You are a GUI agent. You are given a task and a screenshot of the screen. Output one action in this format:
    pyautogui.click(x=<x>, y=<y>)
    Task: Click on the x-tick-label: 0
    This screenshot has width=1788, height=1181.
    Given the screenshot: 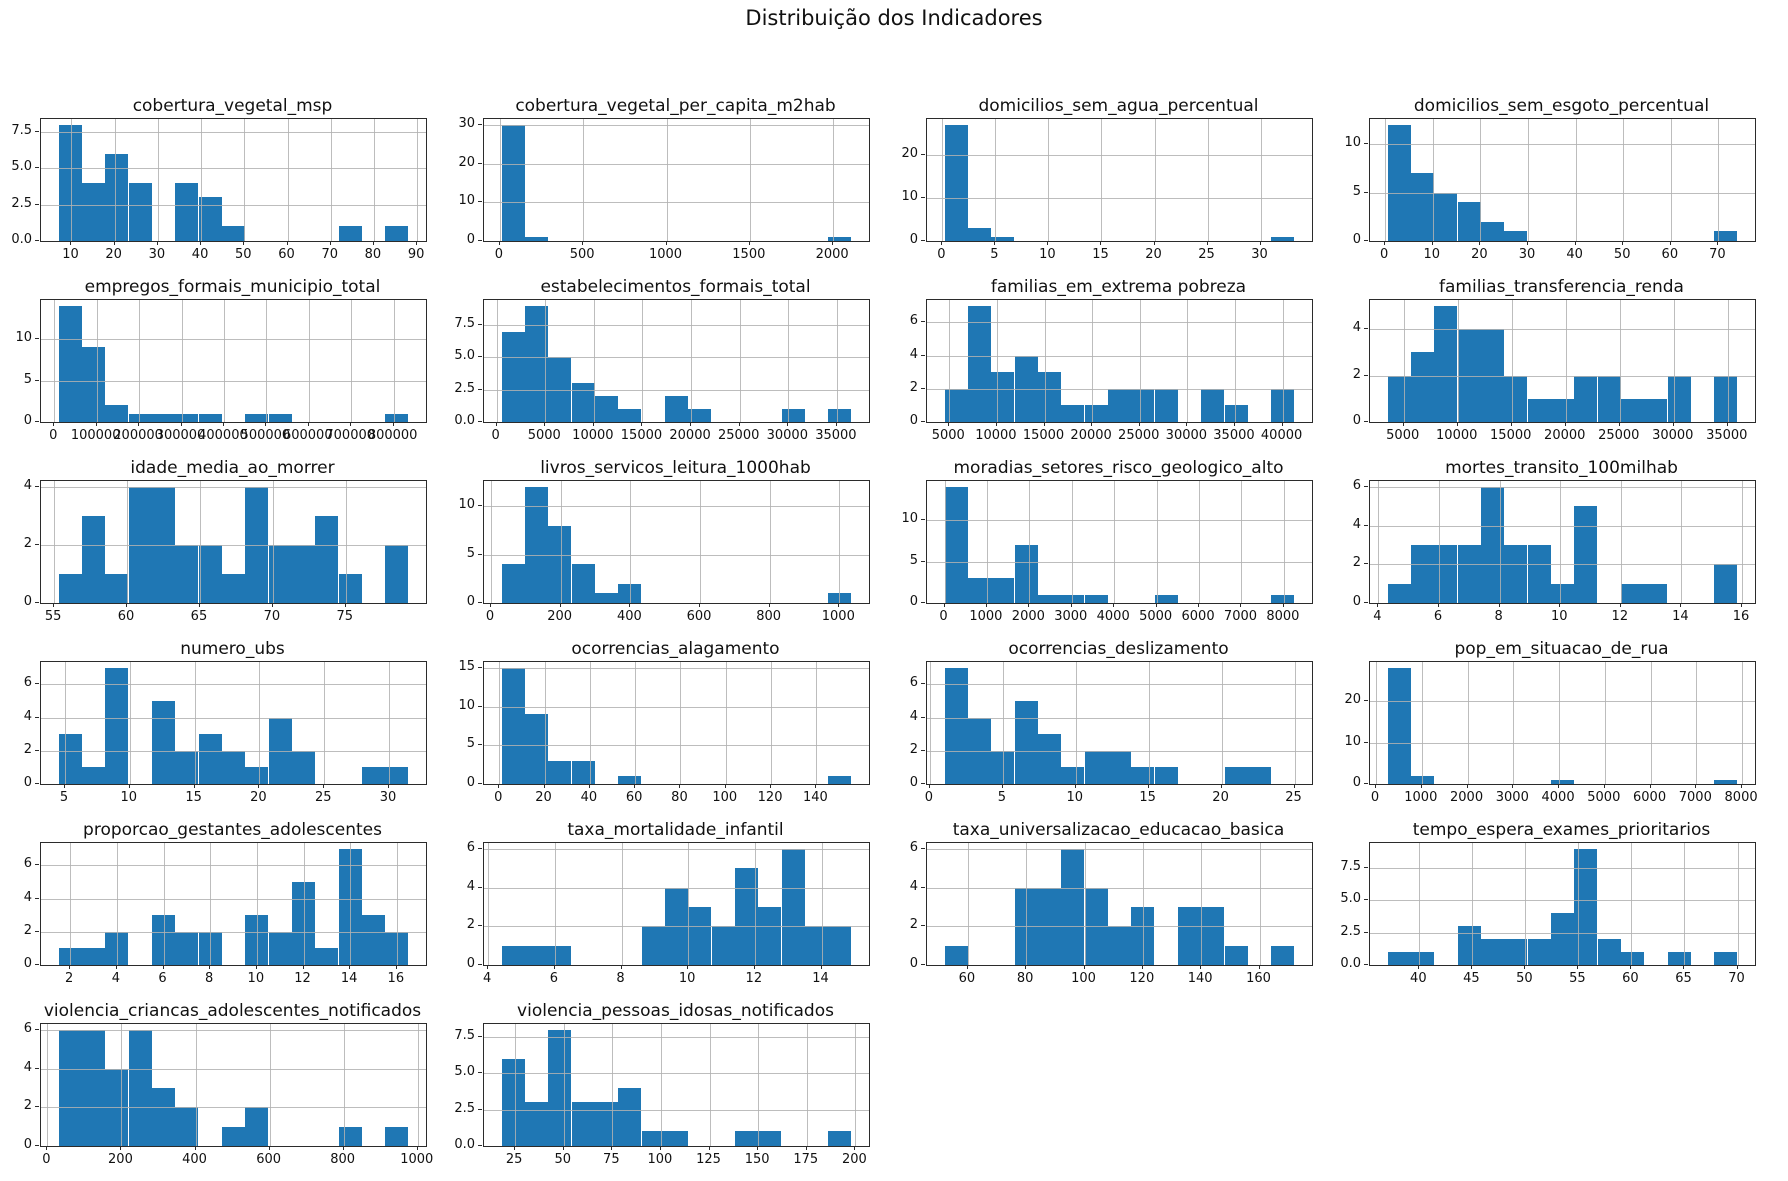 What is the action you would take?
    pyautogui.click(x=929, y=797)
    